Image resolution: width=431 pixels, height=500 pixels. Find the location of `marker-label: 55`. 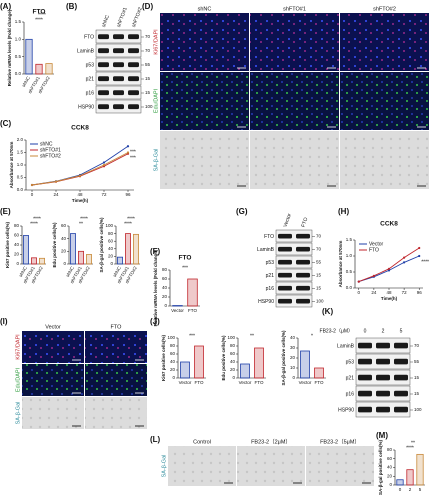

marker-label: 55 is located at coordinates (417, 361).